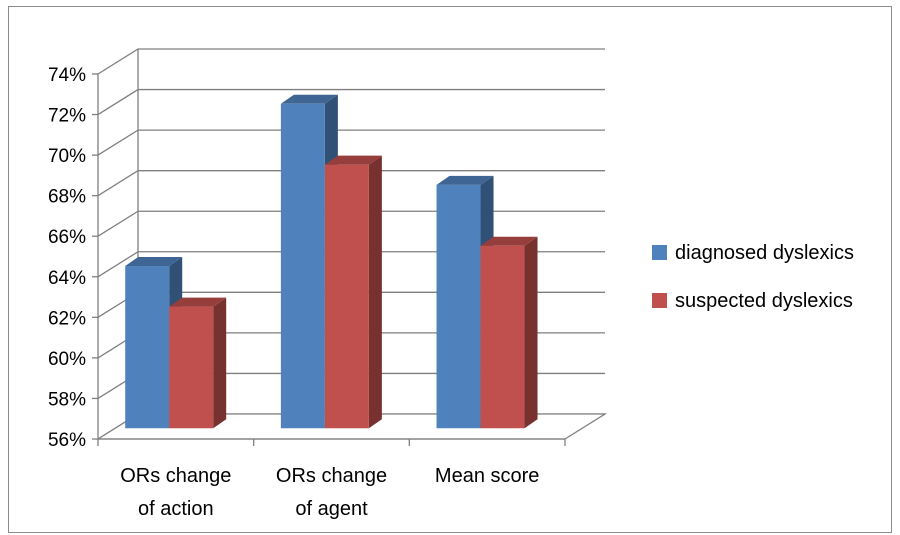 The height and width of the screenshot is (535, 900). Describe the element at coordinates (67, 75) in the screenshot. I see `y-tick-label: 74%` at that location.